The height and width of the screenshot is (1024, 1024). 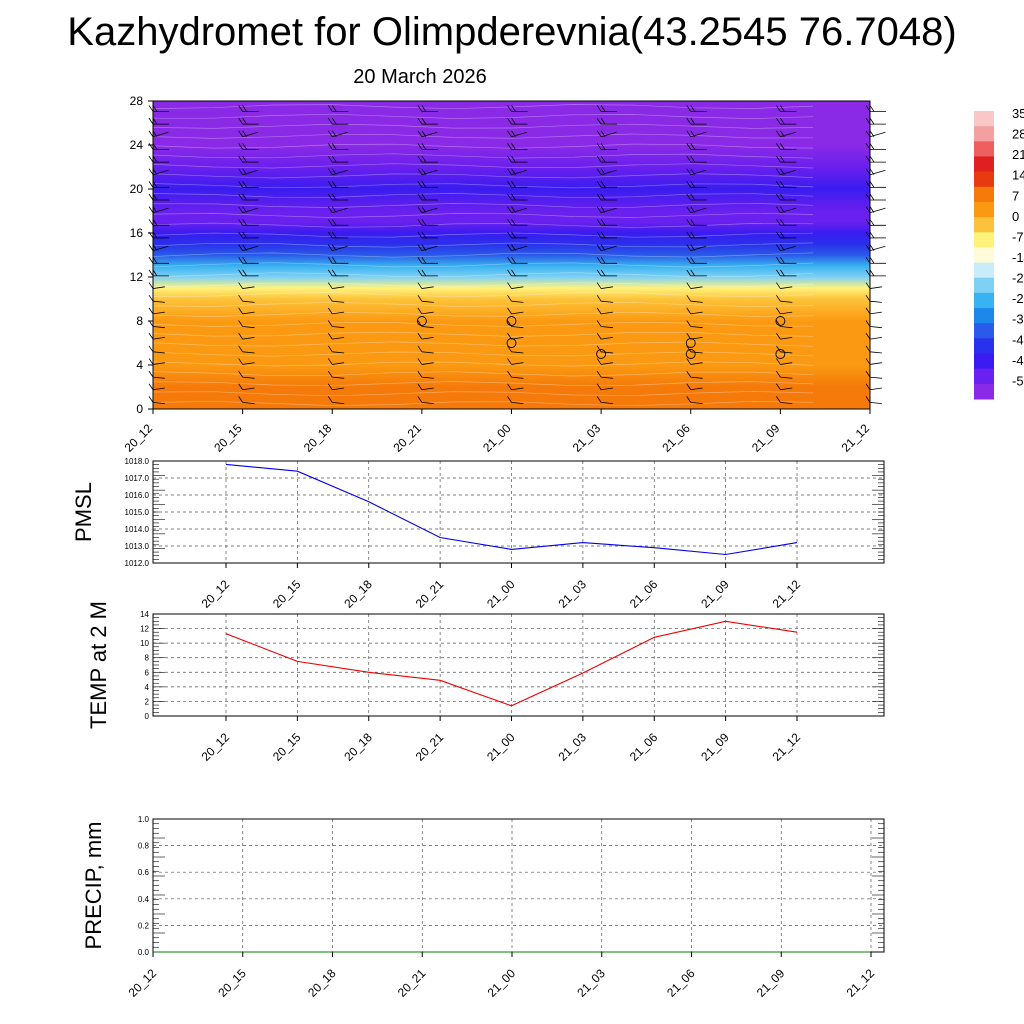 I want to click on y-tick-label: 8, so click(x=139, y=321).